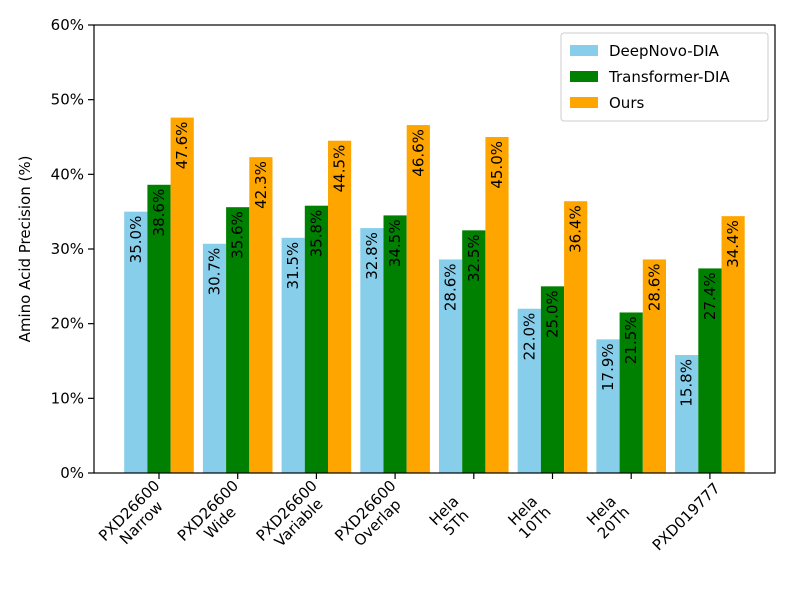  I want to click on legend-entry: Transformer-DIA, so click(669, 77).